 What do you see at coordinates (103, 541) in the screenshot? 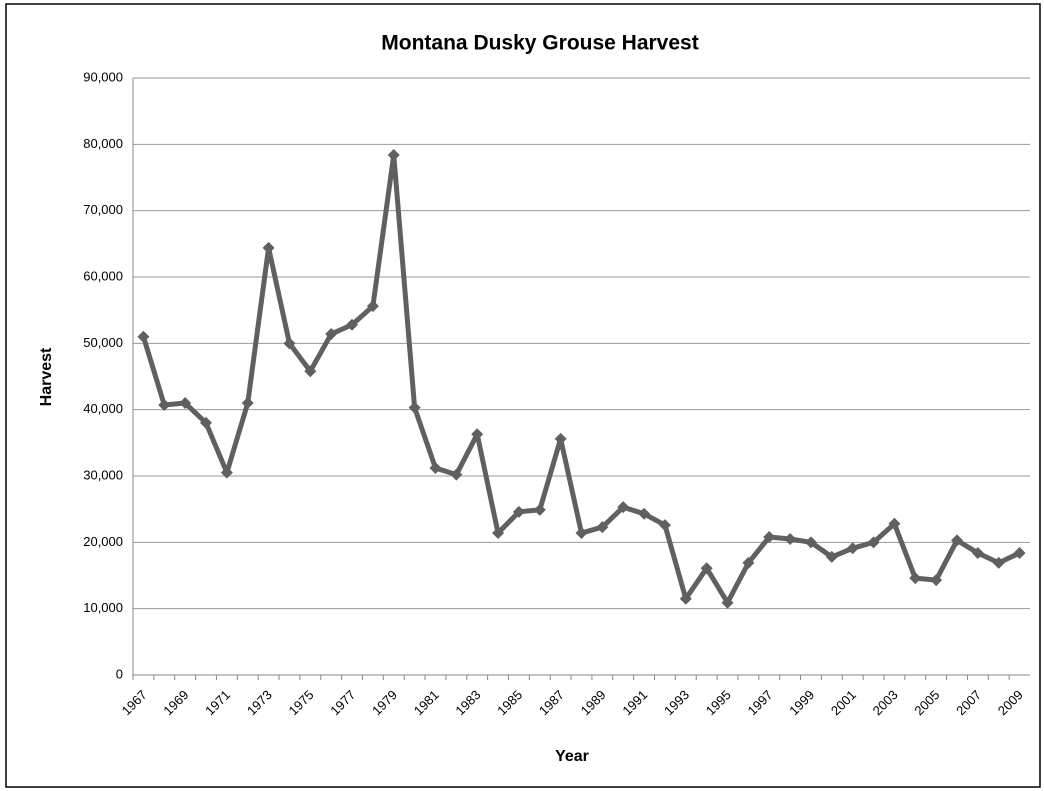
I see `y-tick-label: 20,000` at bounding box center [103, 541].